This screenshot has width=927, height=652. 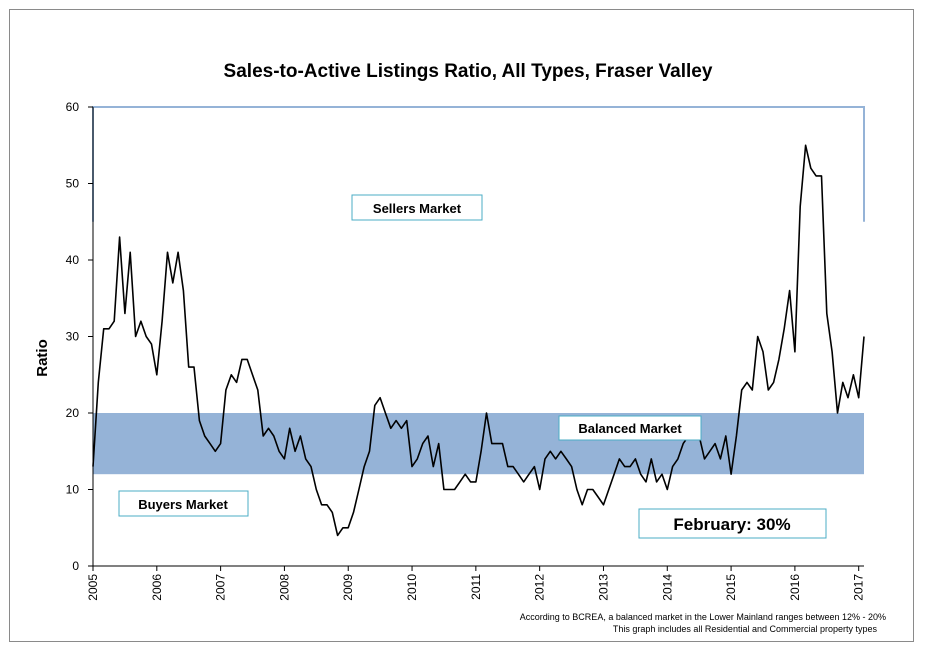 I want to click on latest-value-box: February: 30%, so click(x=732, y=523).